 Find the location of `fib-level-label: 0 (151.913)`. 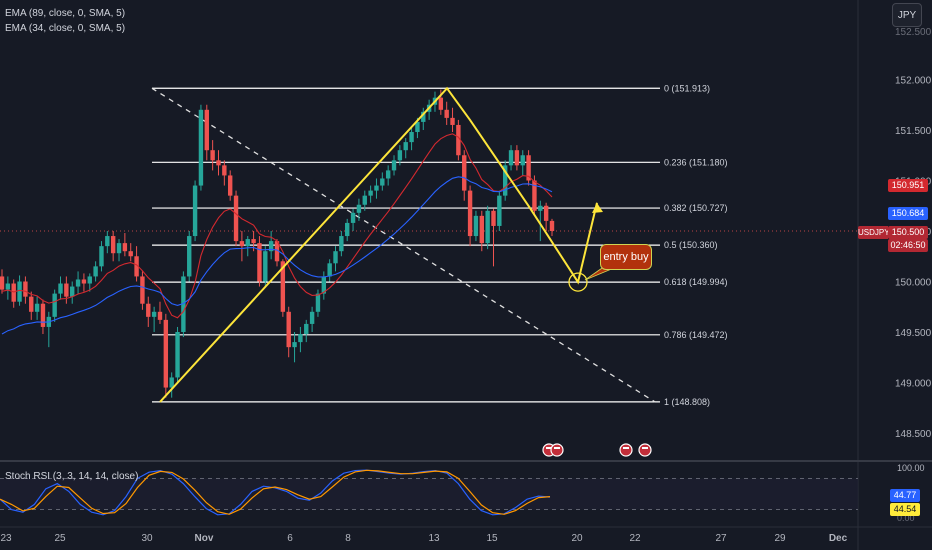

fib-level-label: 0 (151.913) is located at coordinates (687, 88).